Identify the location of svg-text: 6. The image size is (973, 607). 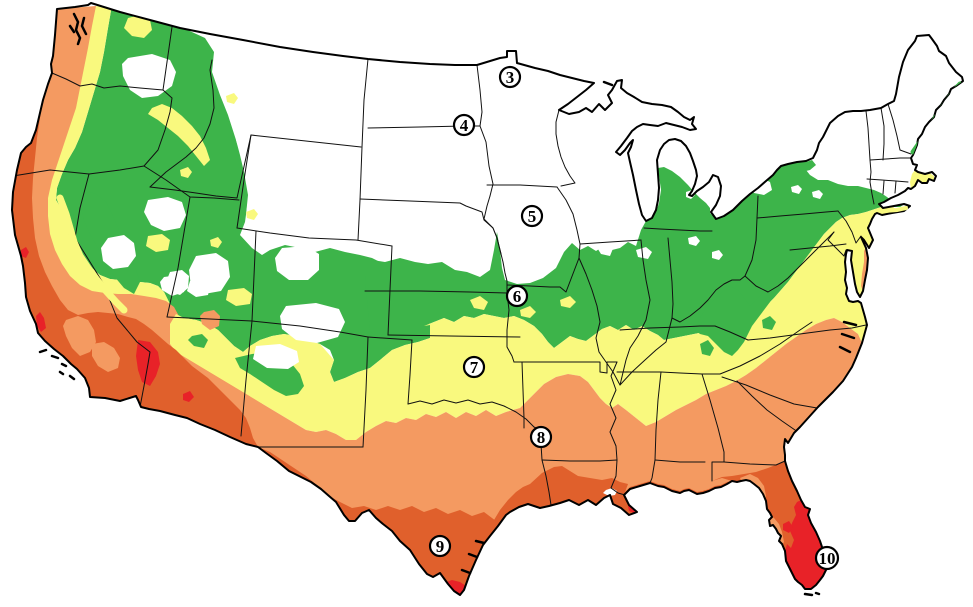
(517, 296).